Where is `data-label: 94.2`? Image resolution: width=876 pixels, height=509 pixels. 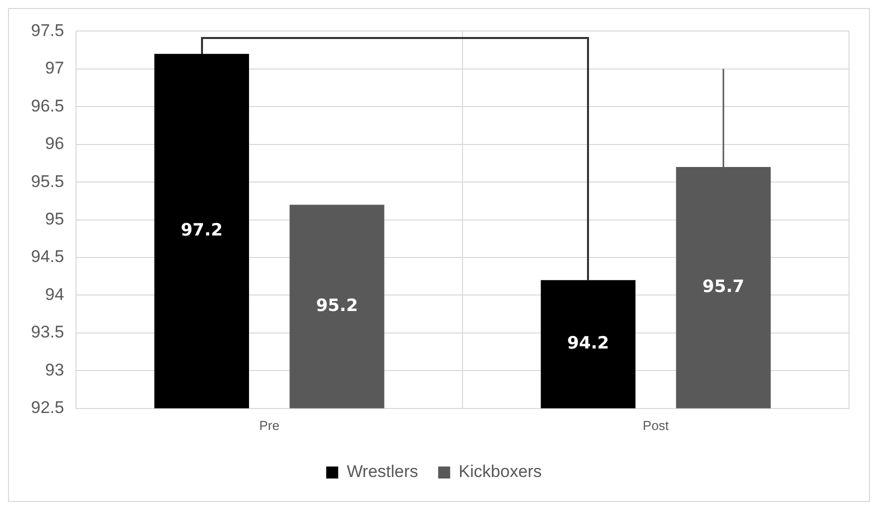 data-label: 94.2 is located at coordinates (588, 344).